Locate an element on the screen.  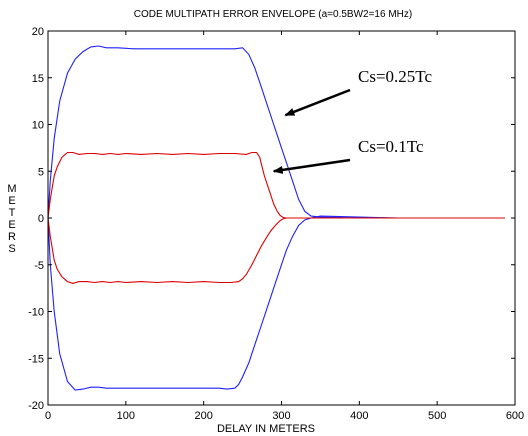
y-tick-label: 15 is located at coordinates (38, 79).